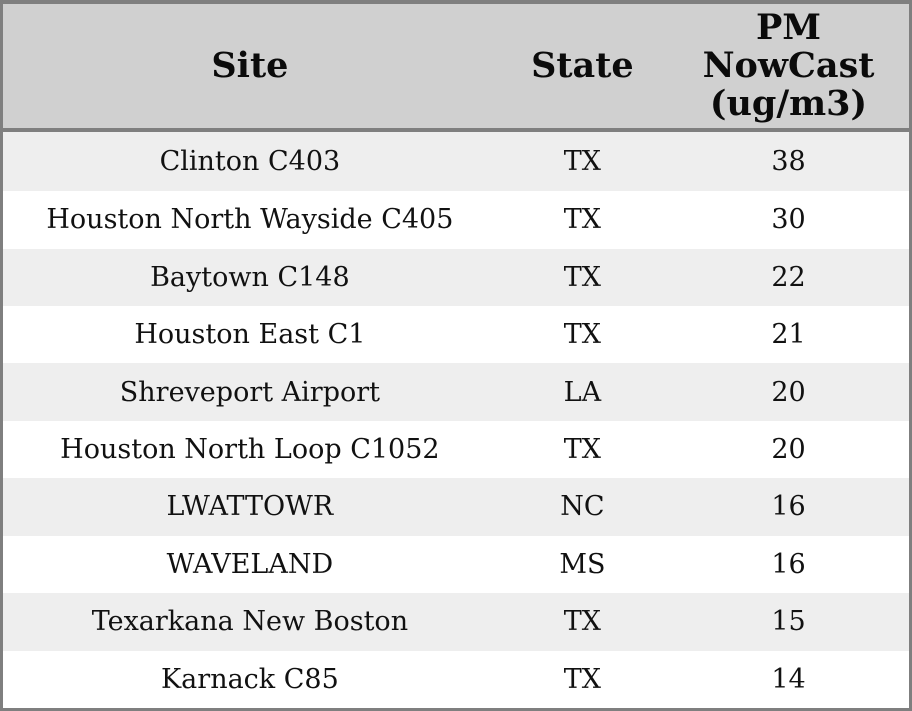 This screenshot has height=711, width=912. I want to click on site-cell: Clinton C403, so click(250, 161).